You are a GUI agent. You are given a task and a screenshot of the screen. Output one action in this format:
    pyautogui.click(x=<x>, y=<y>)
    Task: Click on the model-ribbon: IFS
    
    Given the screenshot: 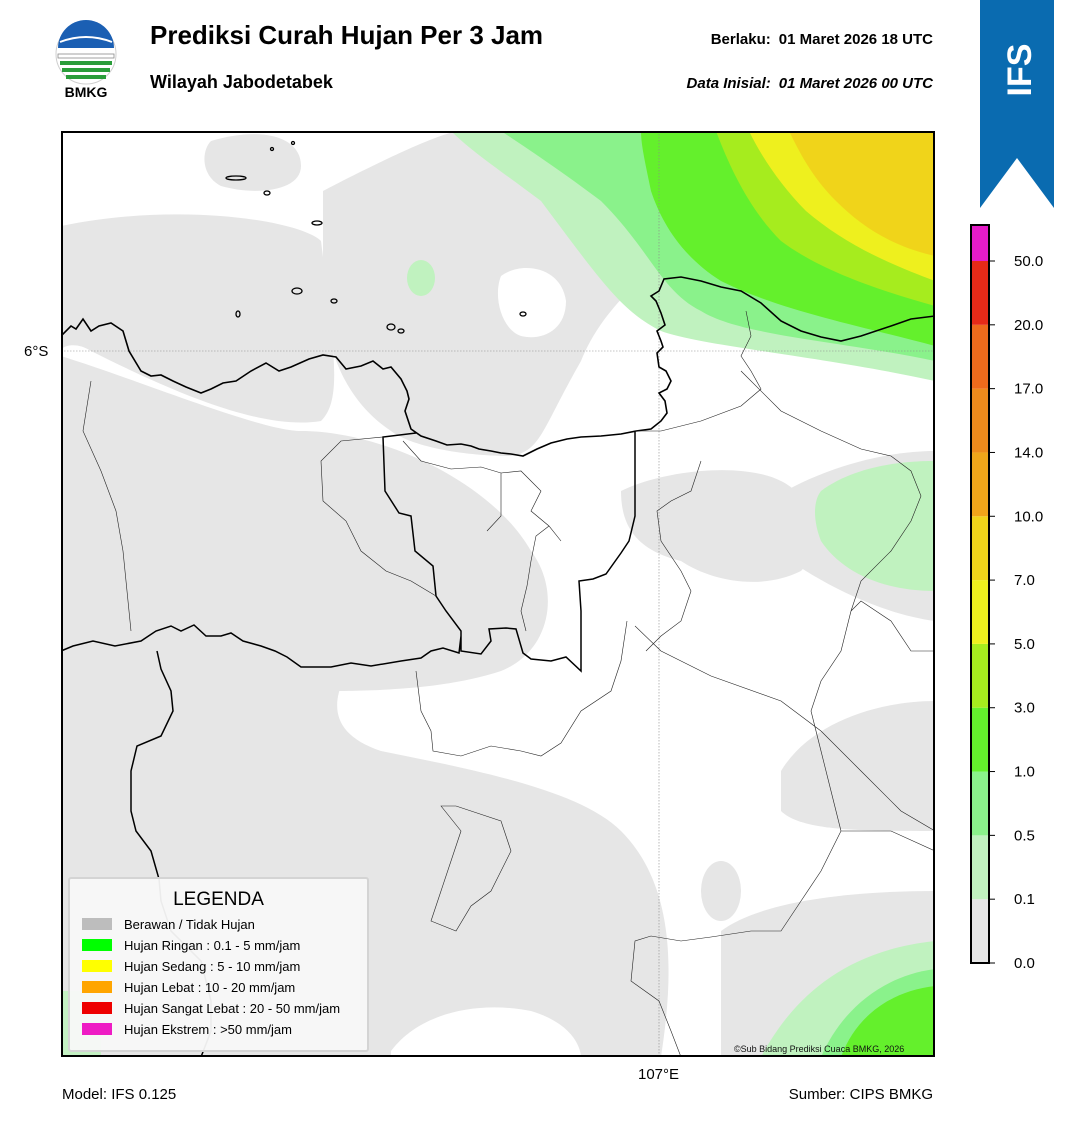 What is the action you would take?
    pyautogui.click(x=1017, y=104)
    